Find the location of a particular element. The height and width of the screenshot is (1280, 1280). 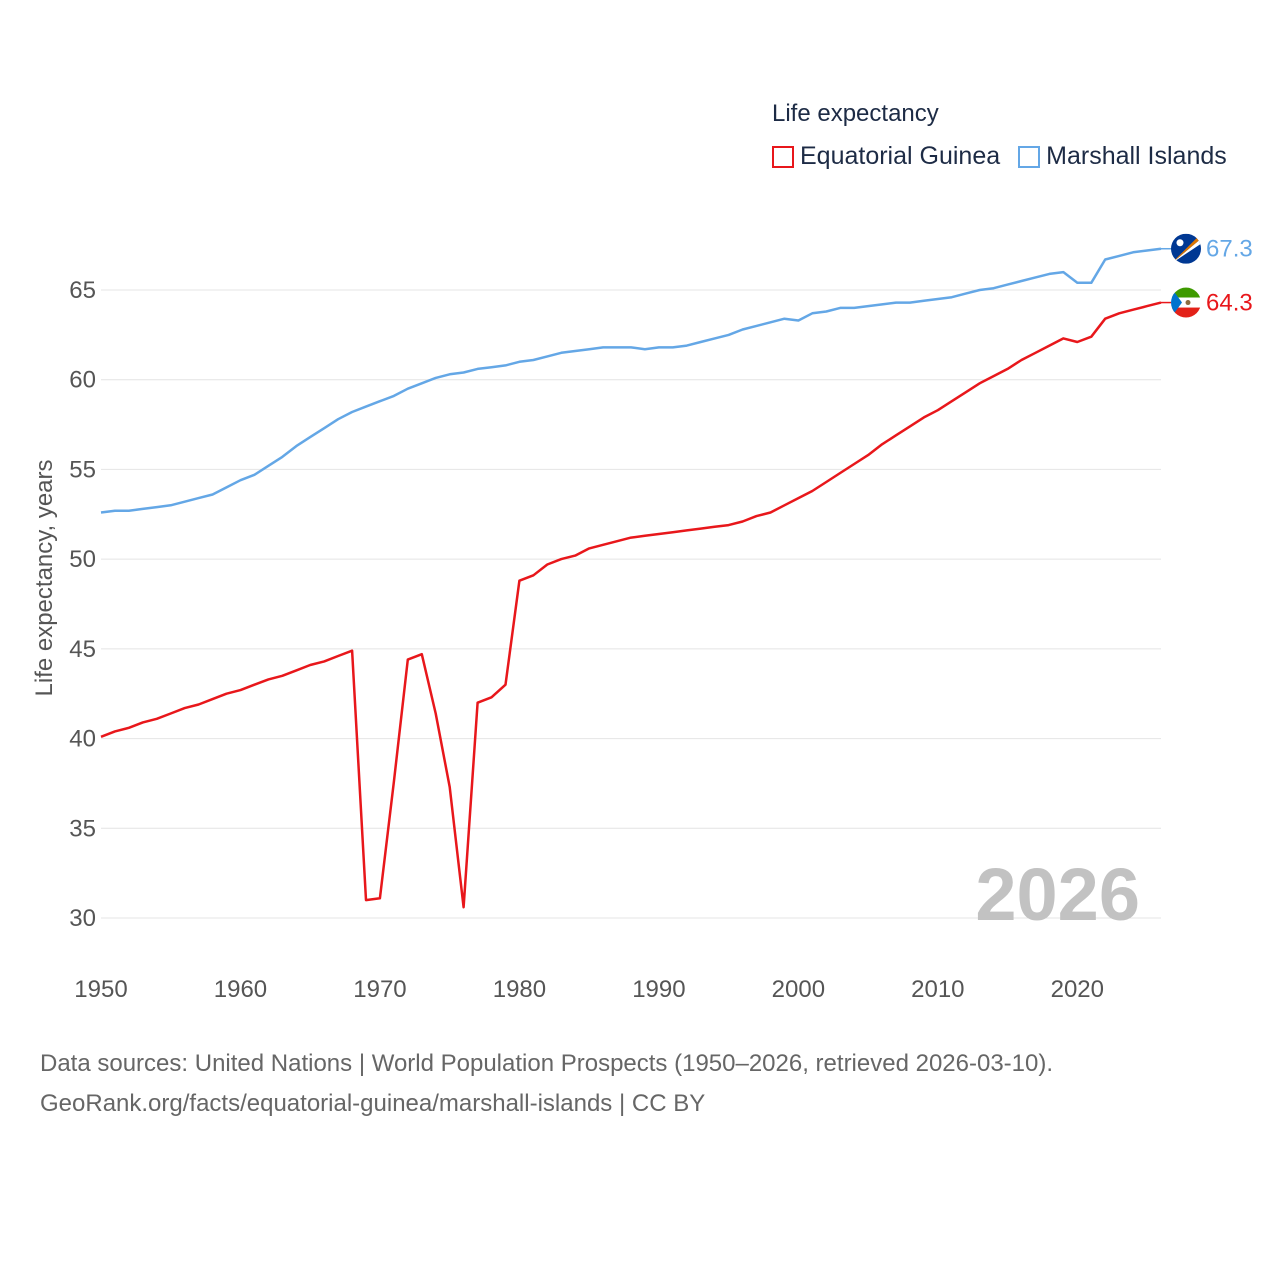

x-tick-label-2020: 2020 is located at coordinates (1077, 989).